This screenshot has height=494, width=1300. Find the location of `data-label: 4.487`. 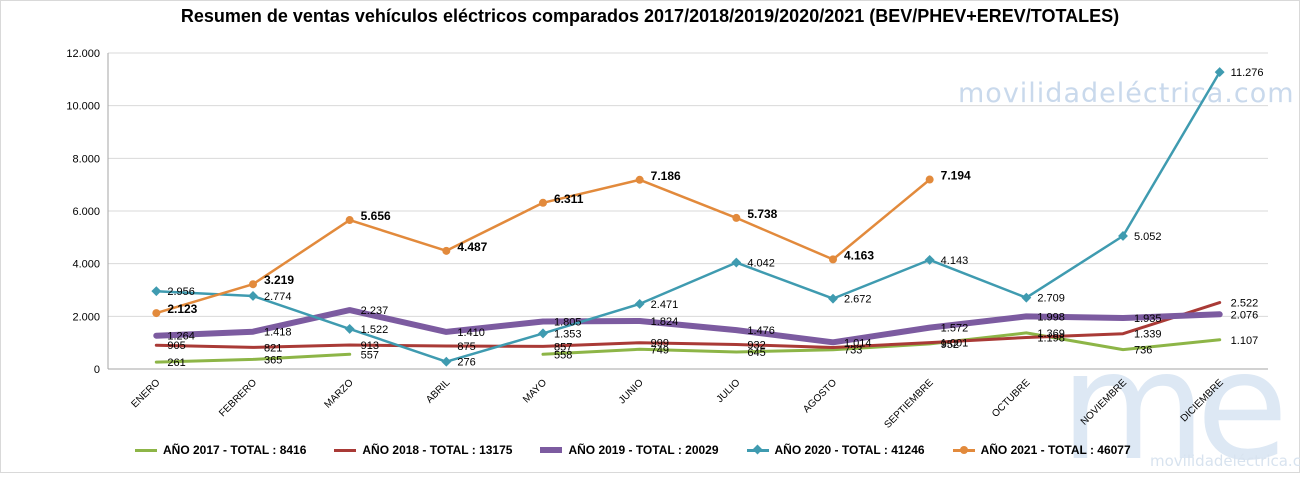

data-label: 4.487 is located at coordinates (472, 247).